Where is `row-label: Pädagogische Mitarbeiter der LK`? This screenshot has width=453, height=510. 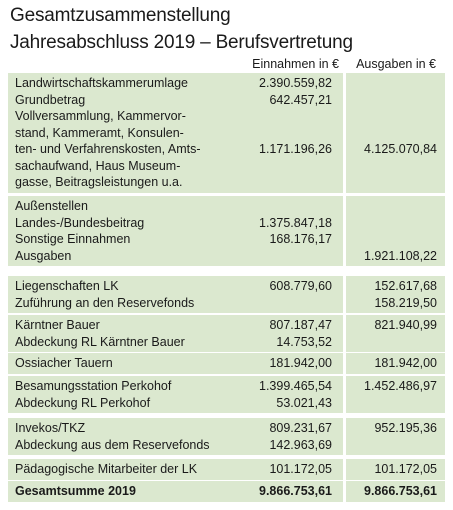
row-label: Pädagogische Mitarbeiter der LK is located at coordinates (106, 469).